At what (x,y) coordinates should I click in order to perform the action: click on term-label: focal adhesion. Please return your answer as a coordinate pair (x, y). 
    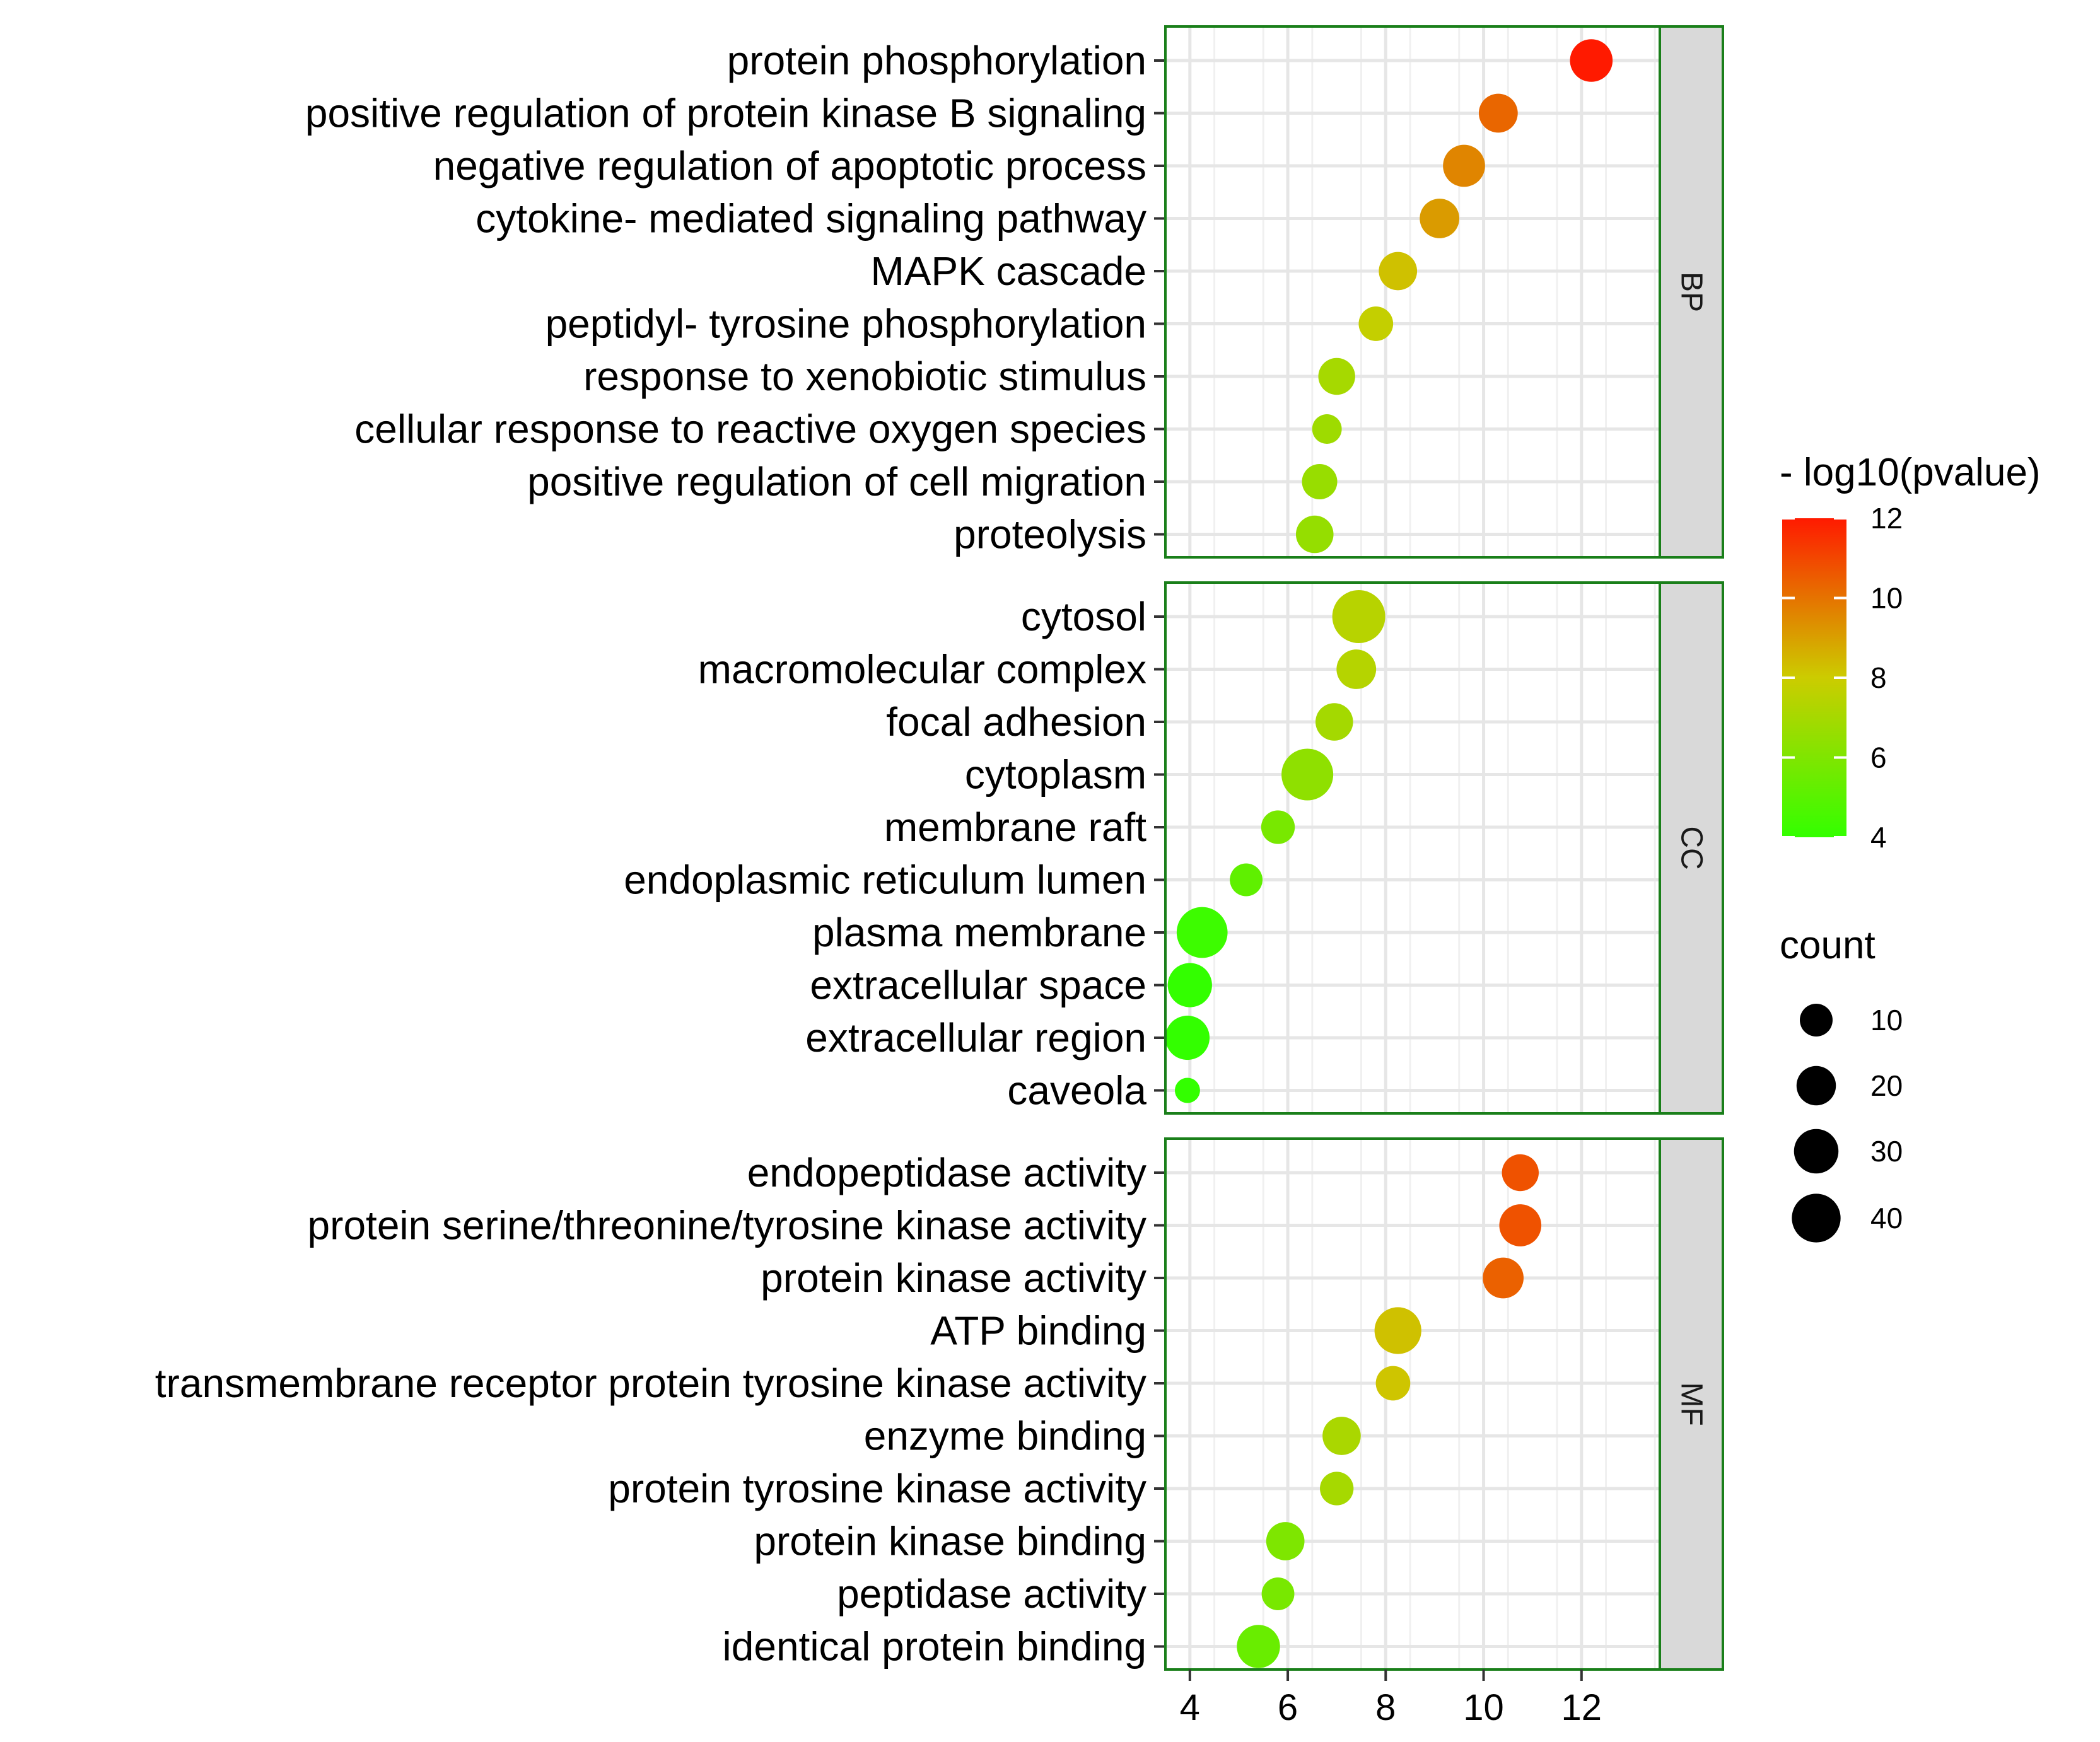
    Looking at the image, I should click on (1016, 722).